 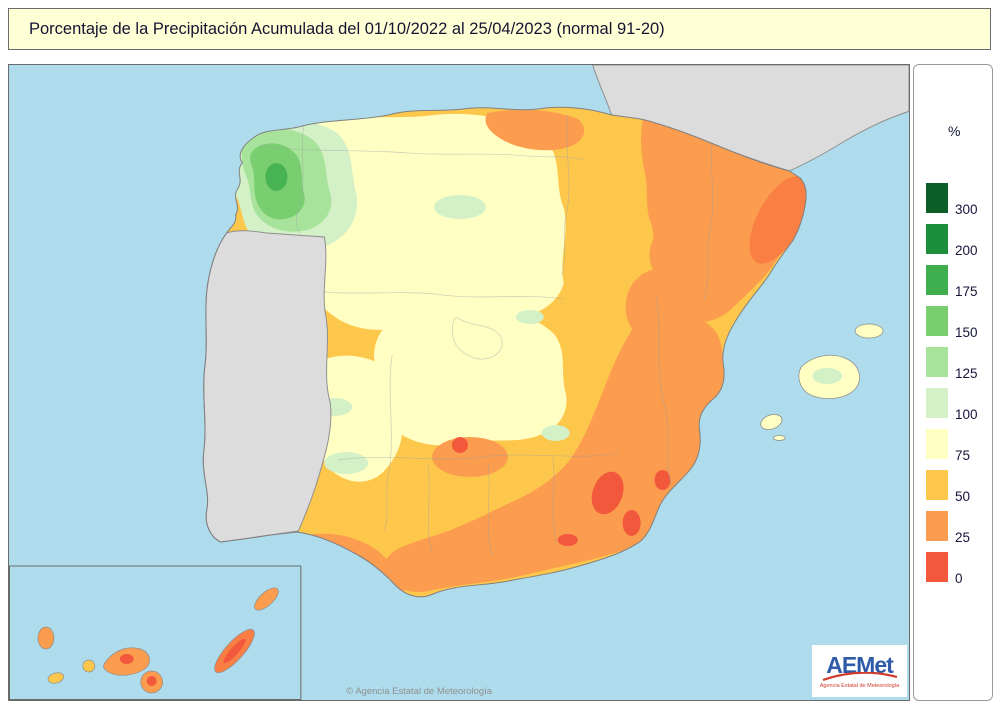 I want to click on overlay-orange-southeast, so click(x=555, y=450).